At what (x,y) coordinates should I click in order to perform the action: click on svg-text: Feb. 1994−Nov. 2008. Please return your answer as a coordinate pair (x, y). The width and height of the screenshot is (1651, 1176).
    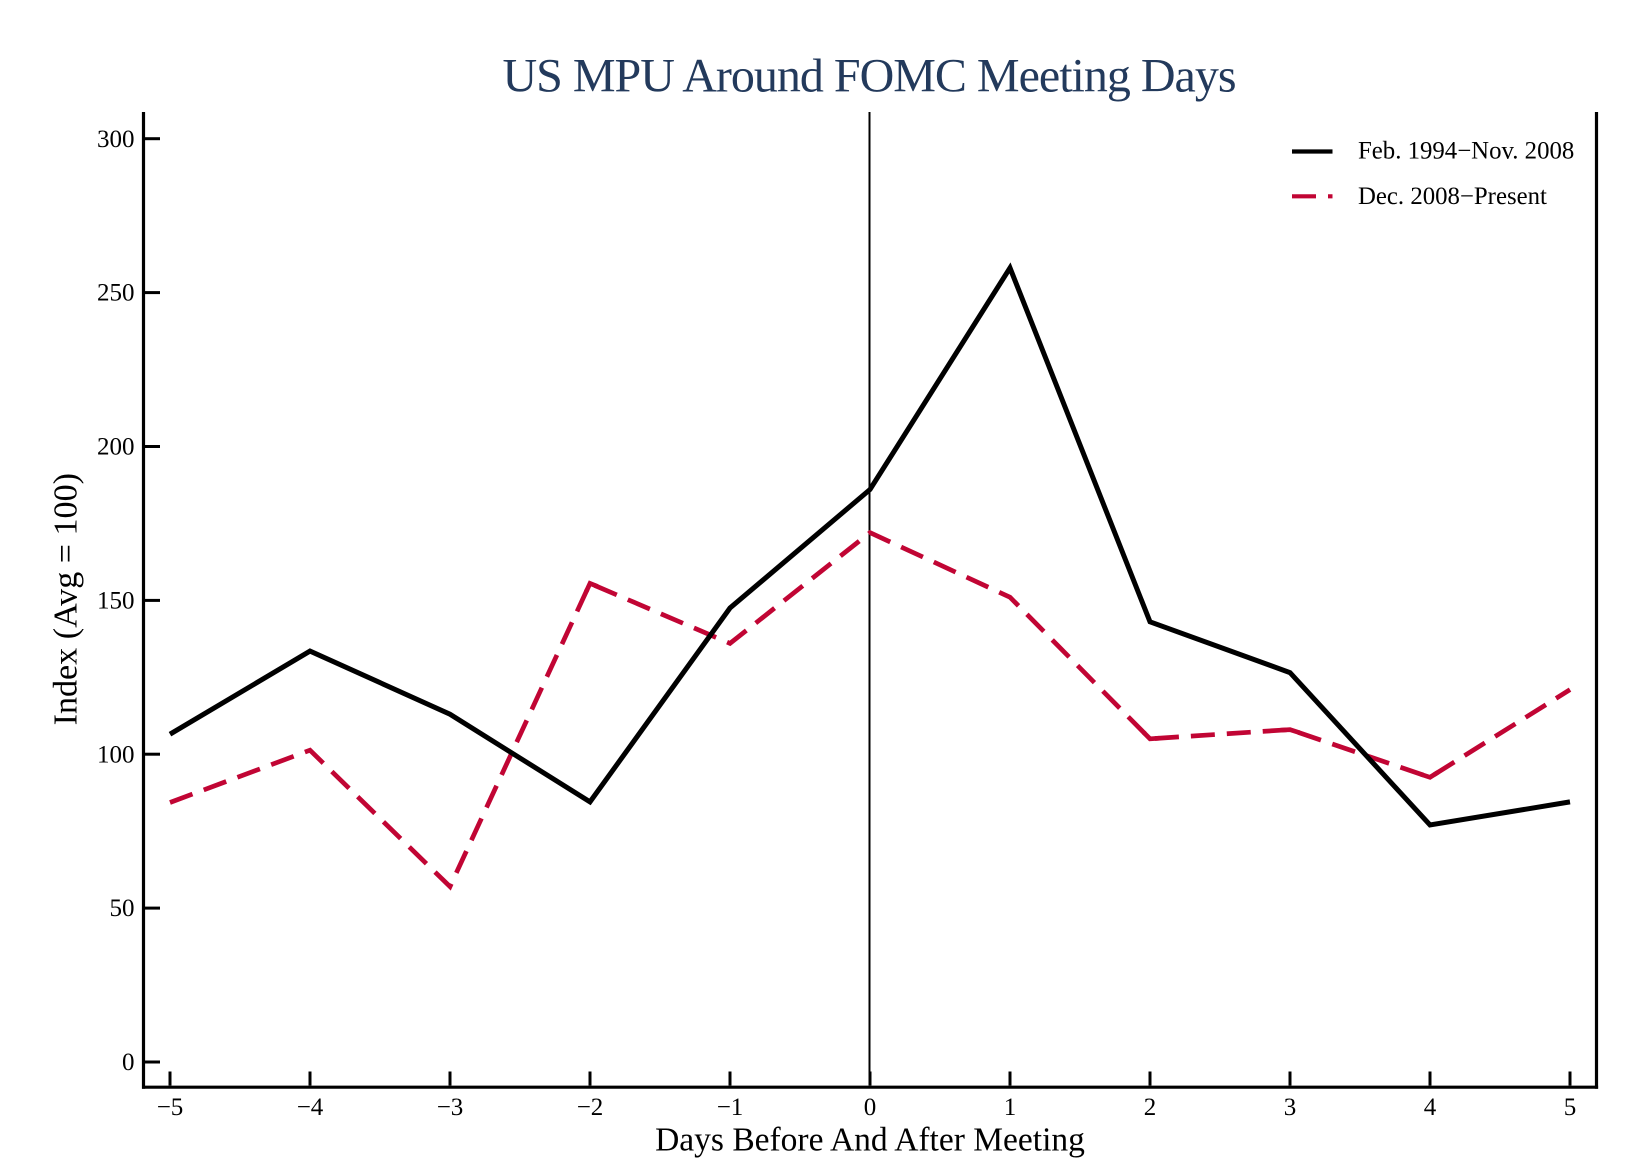
    Looking at the image, I should click on (1466, 151).